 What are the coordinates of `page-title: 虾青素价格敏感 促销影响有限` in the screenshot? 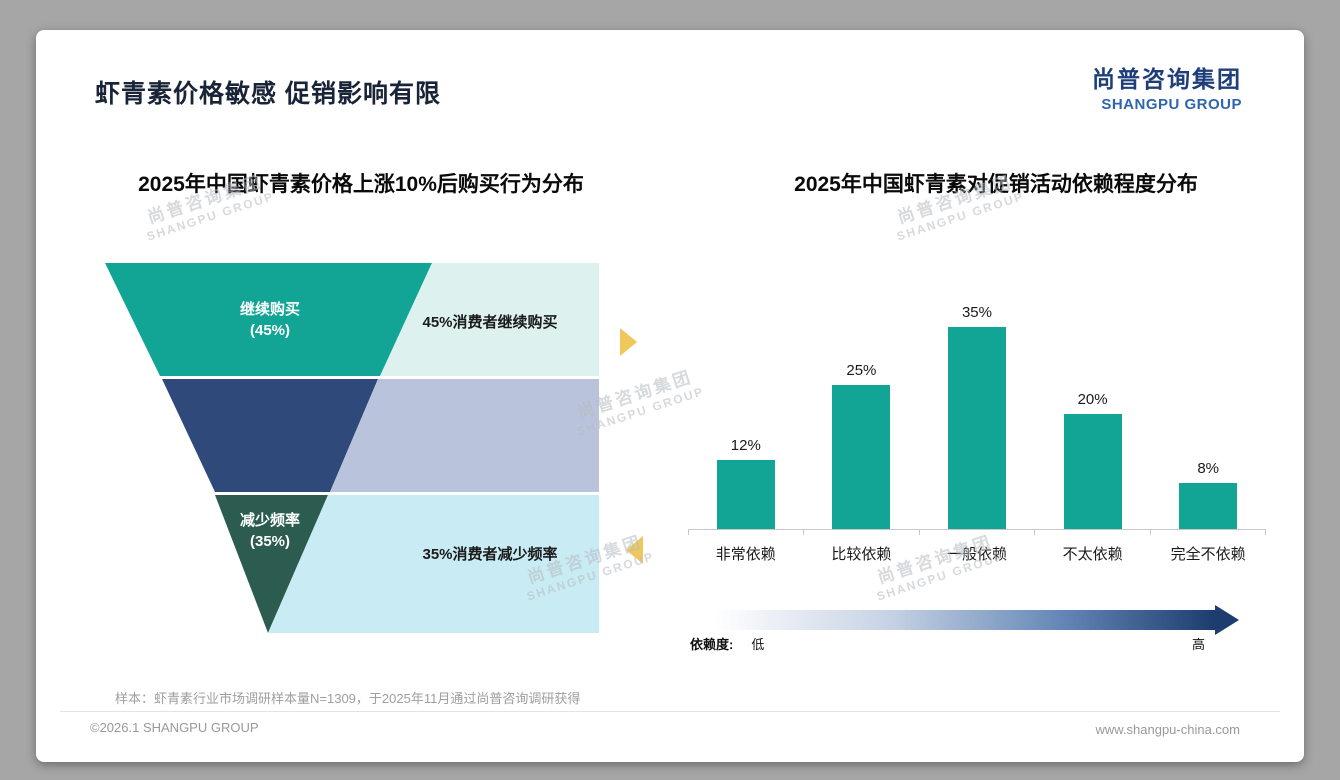 It's located at (268, 94).